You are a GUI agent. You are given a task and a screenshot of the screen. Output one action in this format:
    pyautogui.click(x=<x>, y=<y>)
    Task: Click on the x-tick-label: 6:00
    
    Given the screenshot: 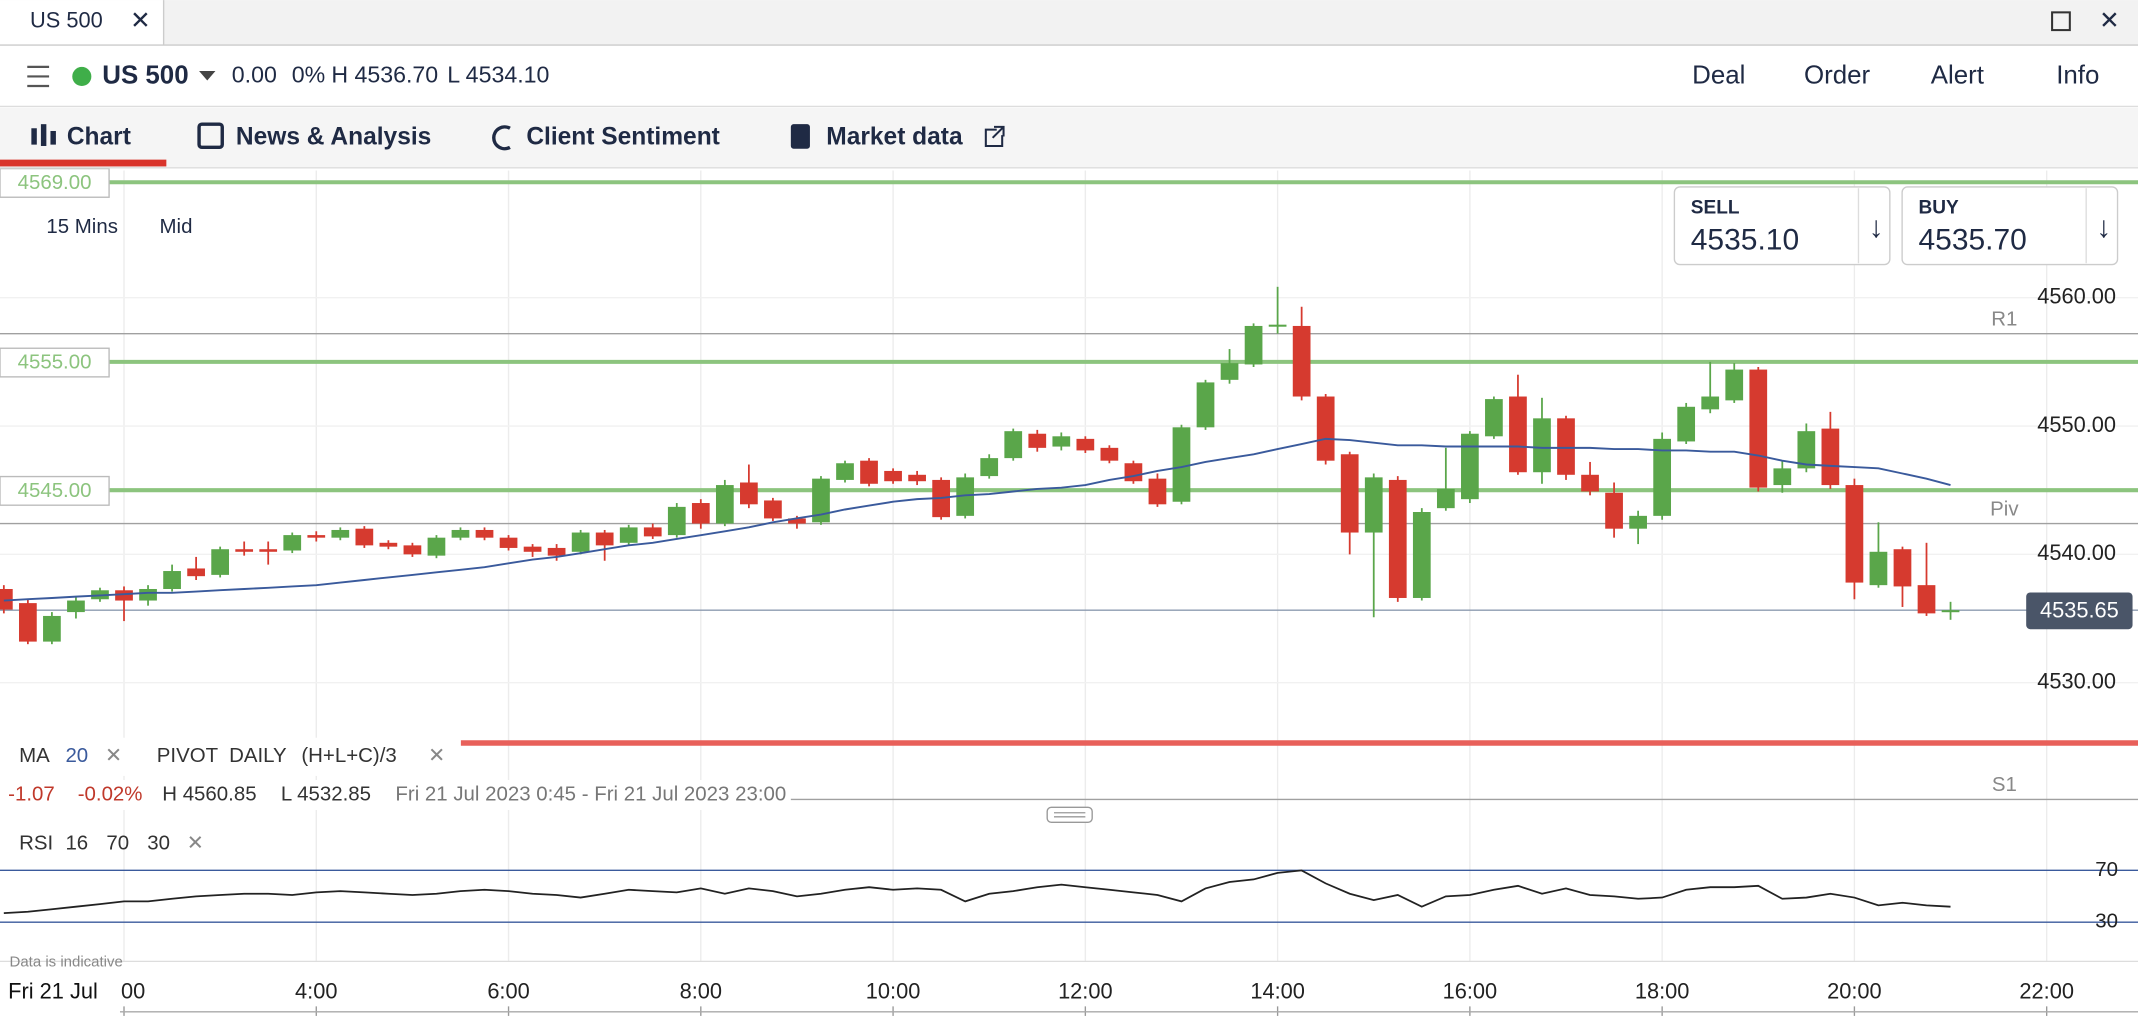 What is the action you would take?
    pyautogui.click(x=508, y=990)
    